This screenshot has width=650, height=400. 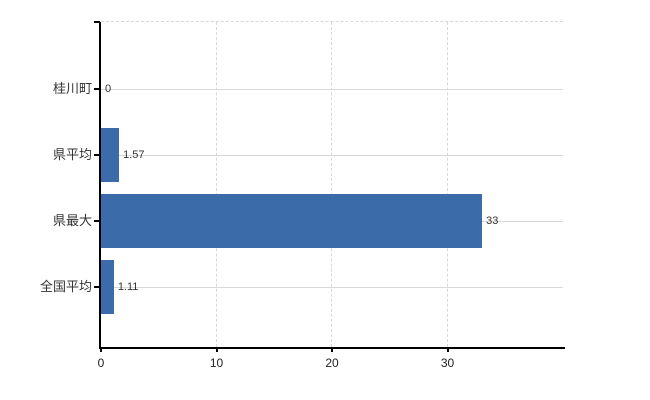 I want to click on category-label: 県最大, so click(x=72, y=220).